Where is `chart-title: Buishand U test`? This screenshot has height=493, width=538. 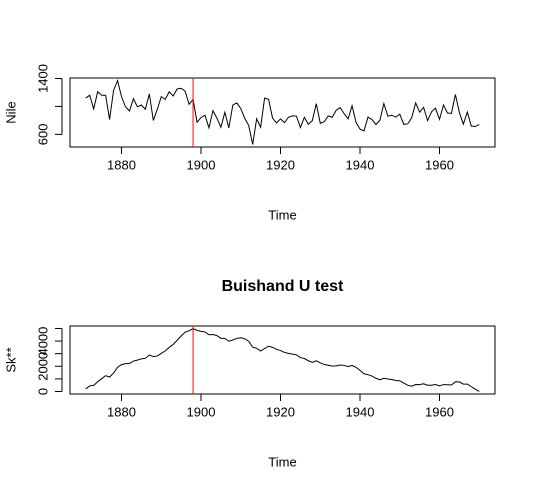 chart-title: Buishand U test is located at coordinates (283, 286).